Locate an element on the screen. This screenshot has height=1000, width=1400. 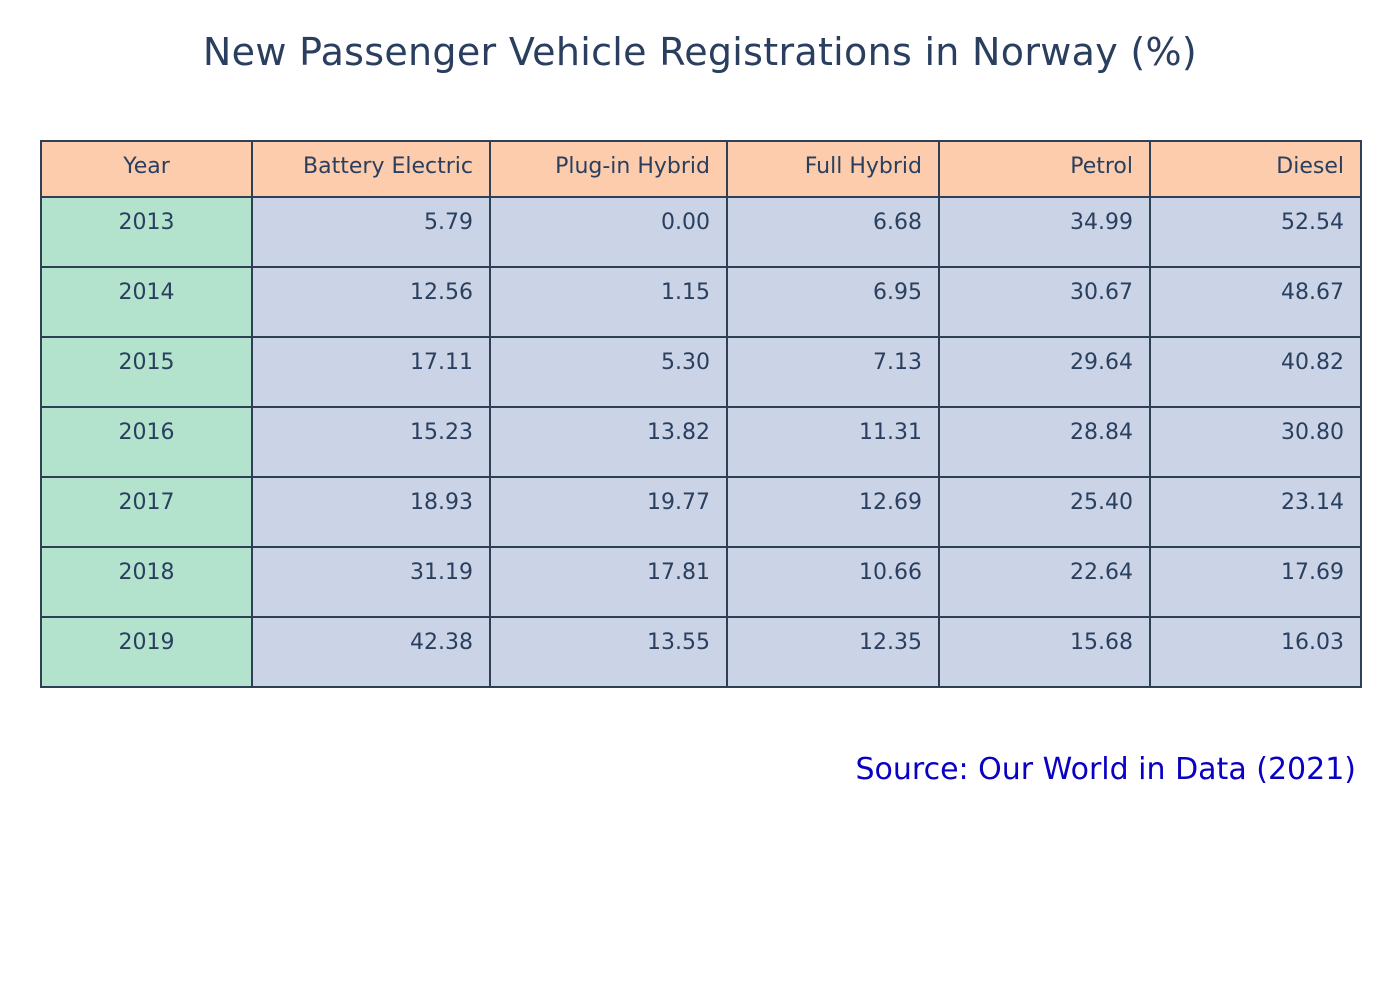
table-row: 2018 31.19 17.81 10.66 22.64 17.69 is located at coordinates (701, 582).